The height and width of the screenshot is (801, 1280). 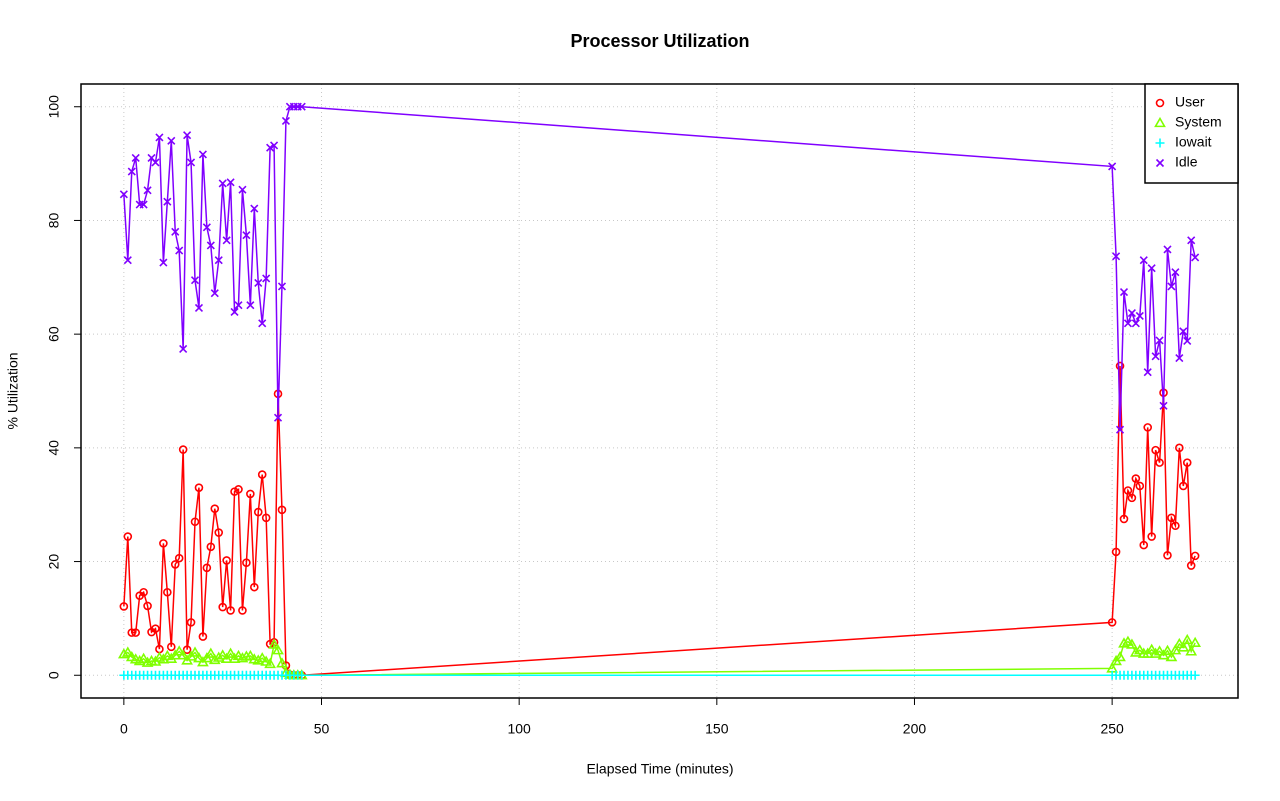 What do you see at coordinates (1186, 162) in the screenshot?
I see `legend-label: Idle` at bounding box center [1186, 162].